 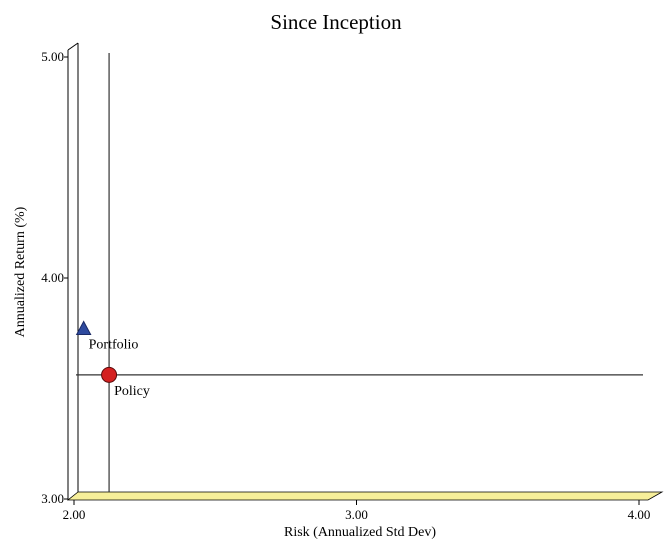 I want to click on floor-panel, so click(x=365, y=496).